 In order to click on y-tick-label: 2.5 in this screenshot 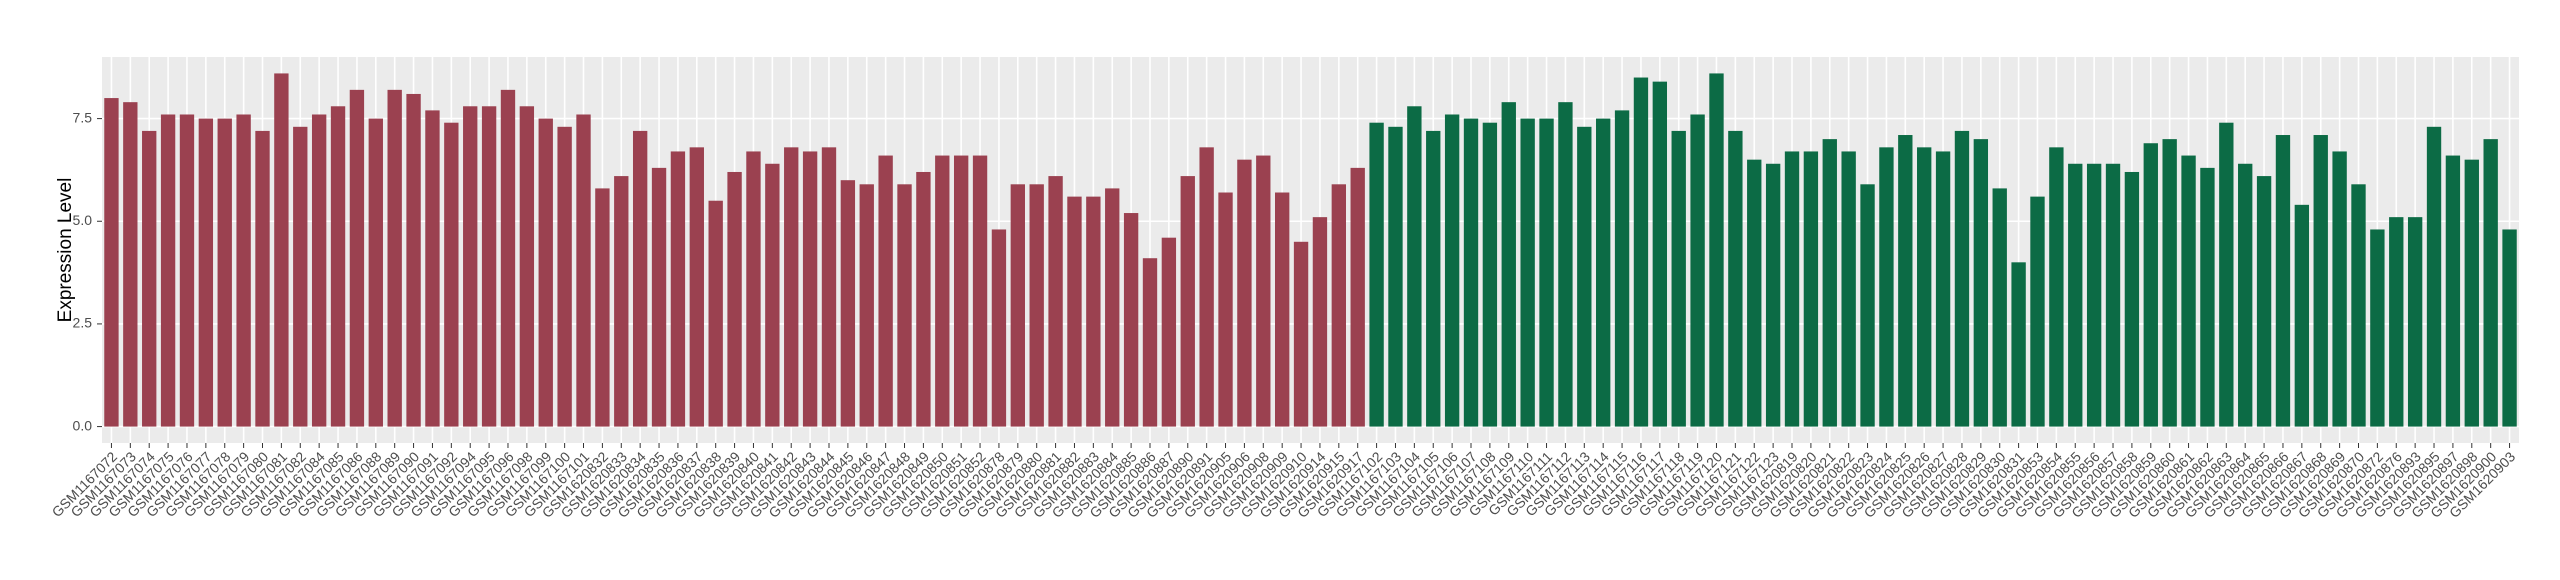, I will do `click(83, 323)`.